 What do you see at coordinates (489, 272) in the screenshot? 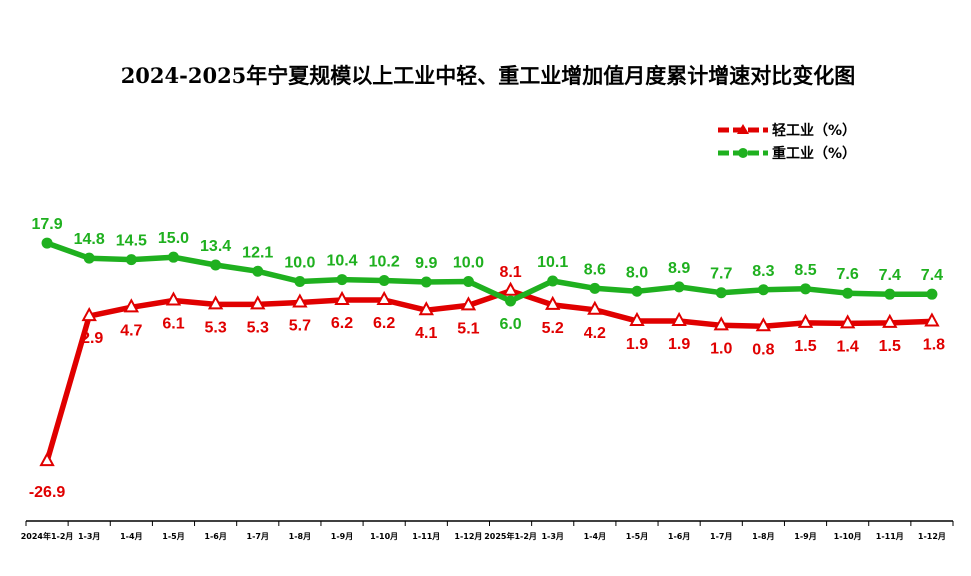
I see `heavy-series-line` at bounding box center [489, 272].